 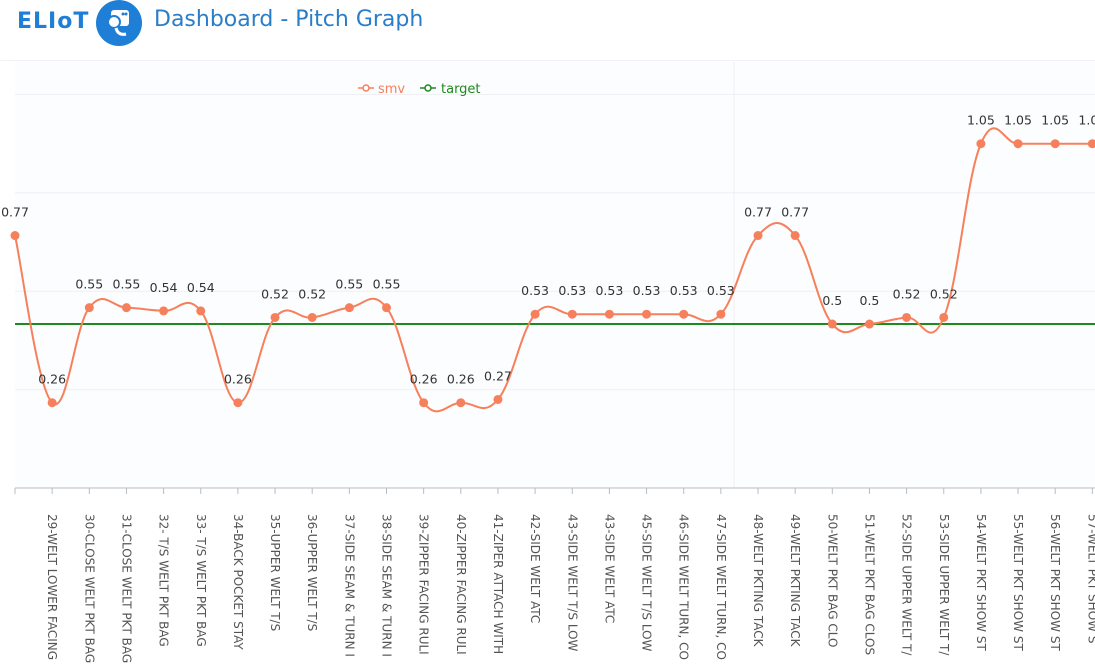 What do you see at coordinates (461, 584) in the screenshot?
I see `x-tick-label: 40-ZIPPER FACING RULI` at bounding box center [461, 584].